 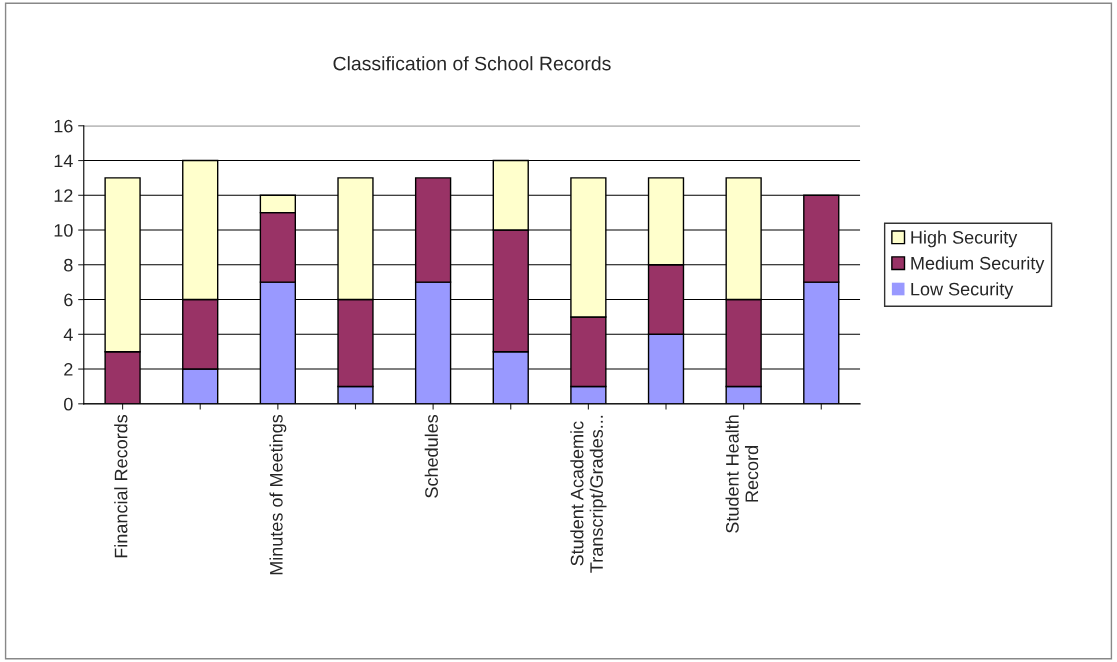 I want to click on y-tick-label: 4, so click(x=68, y=334).